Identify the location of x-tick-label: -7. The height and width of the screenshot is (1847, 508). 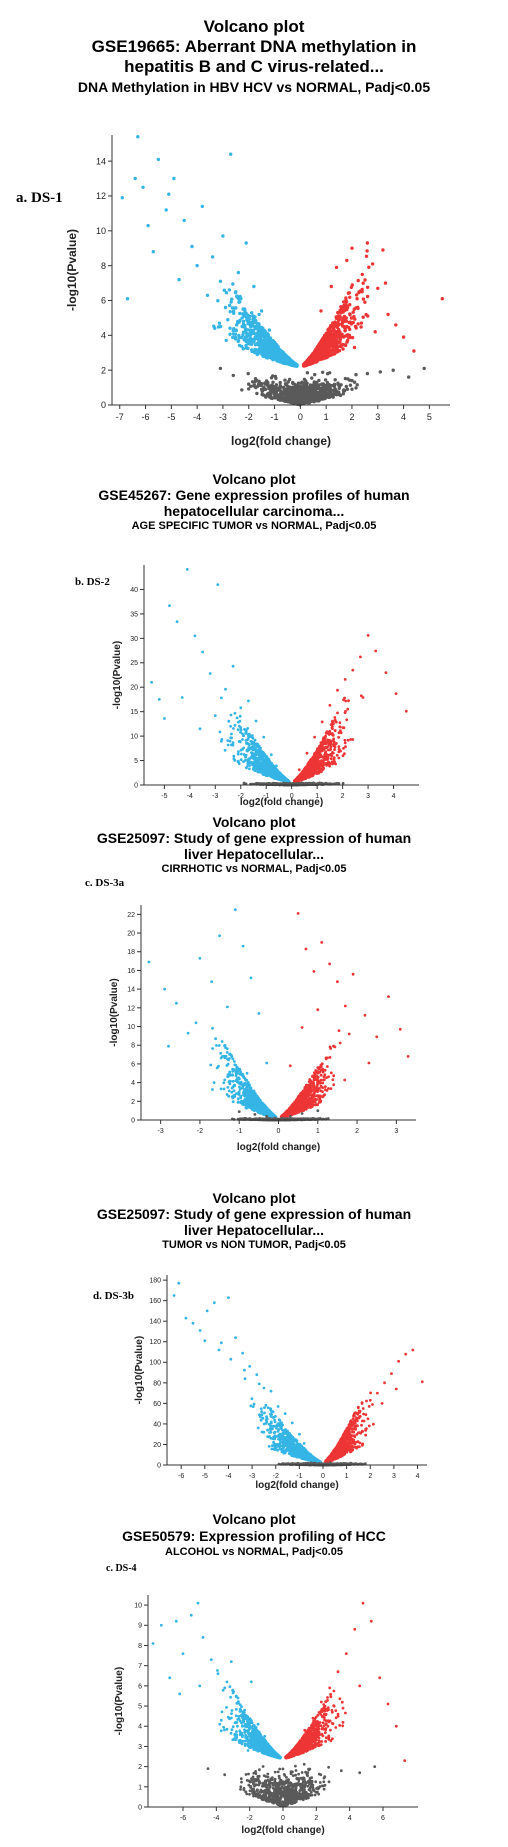
(120, 417).